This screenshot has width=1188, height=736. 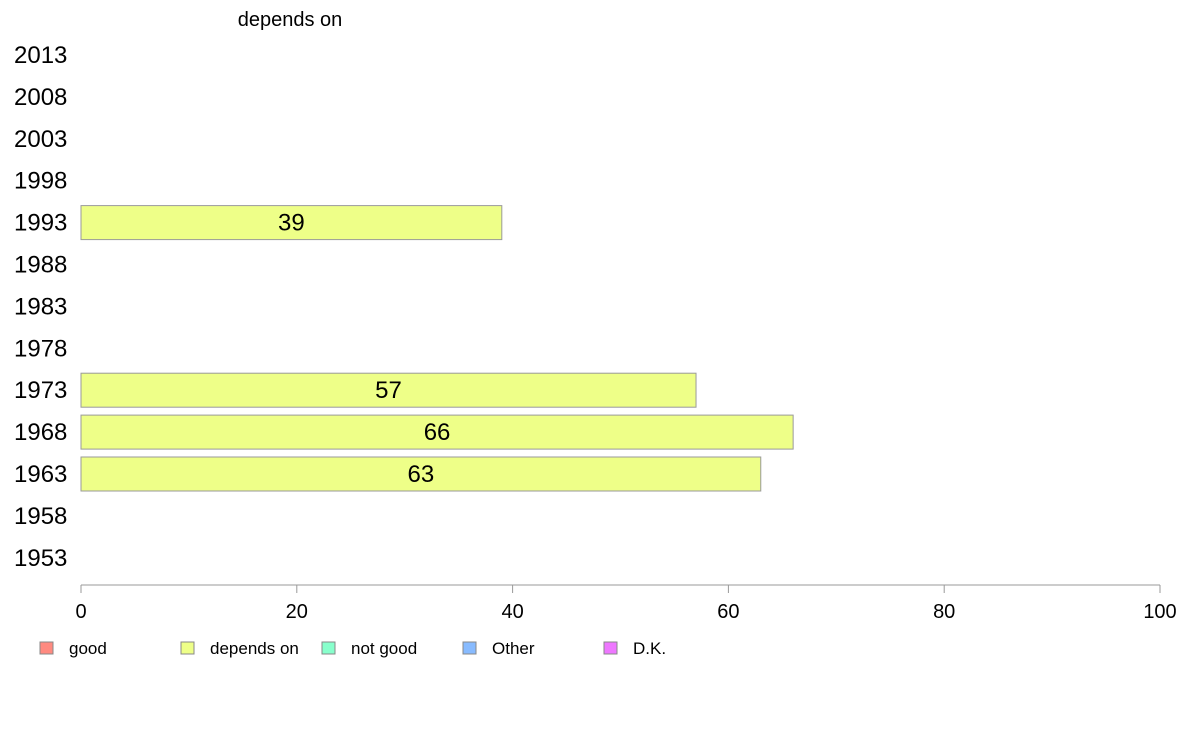 I want to click on x-tick-label: 20, so click(x=297, y=612).